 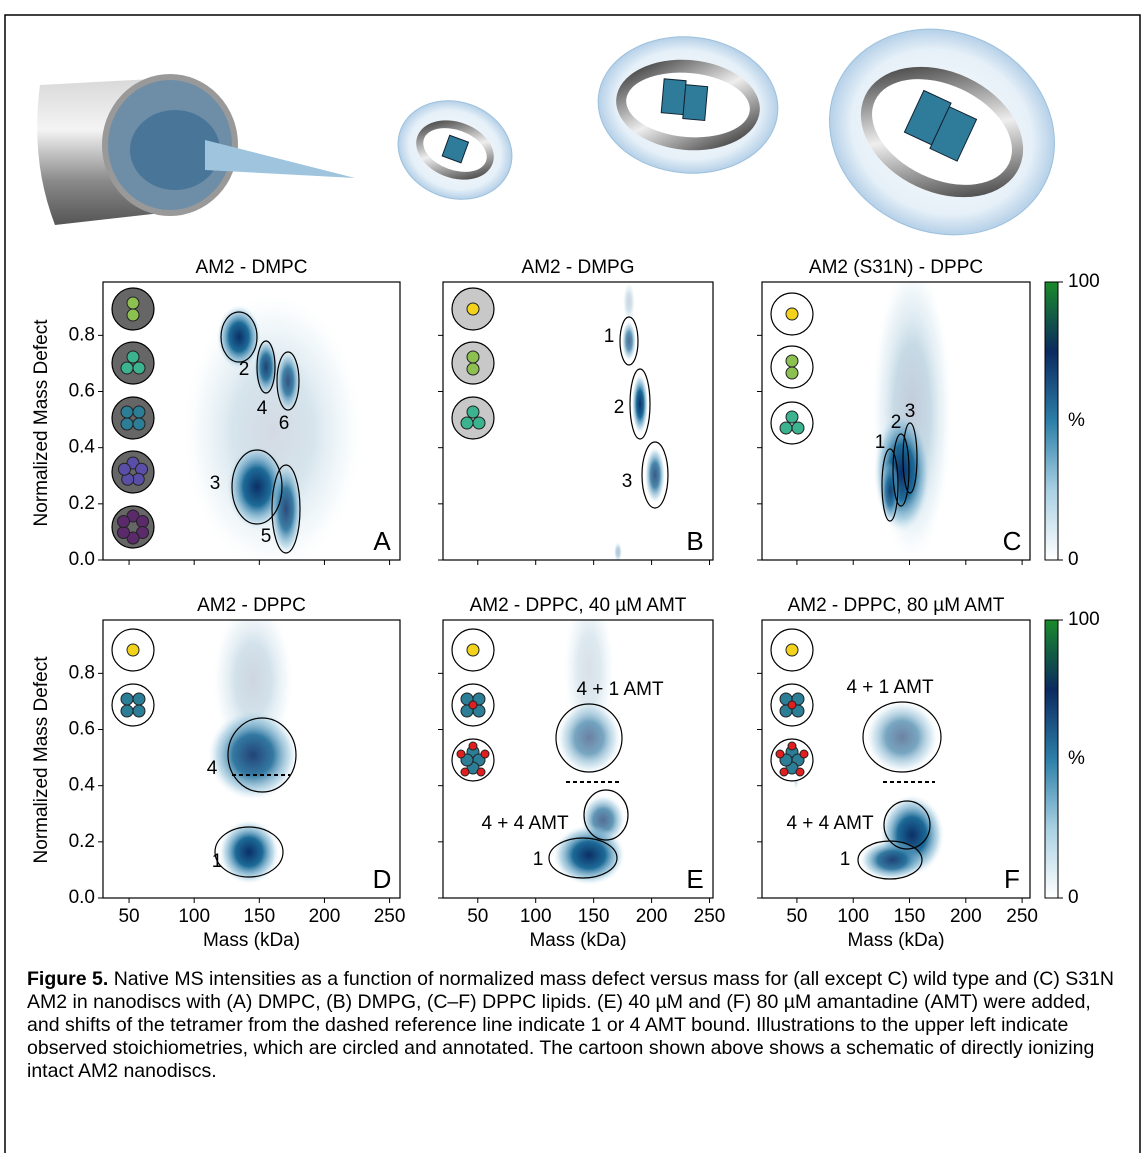 What do you see at coordinates (694, 541) in the screenshot?
I see `panel-letter: B` at bounding box center [694, 541].